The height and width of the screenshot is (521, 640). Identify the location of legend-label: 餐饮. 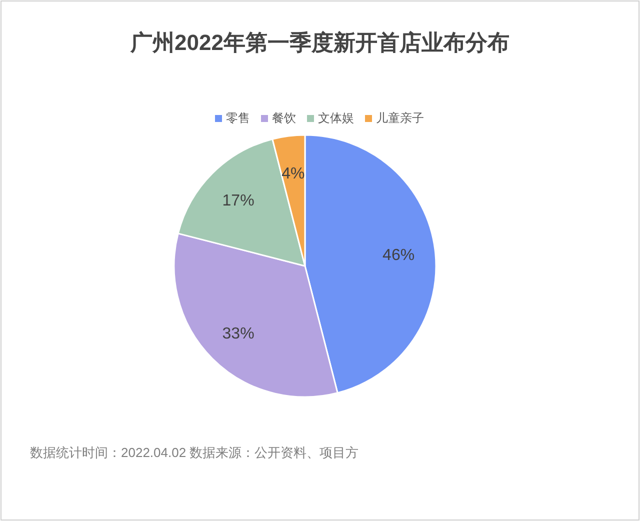
(284, 118).